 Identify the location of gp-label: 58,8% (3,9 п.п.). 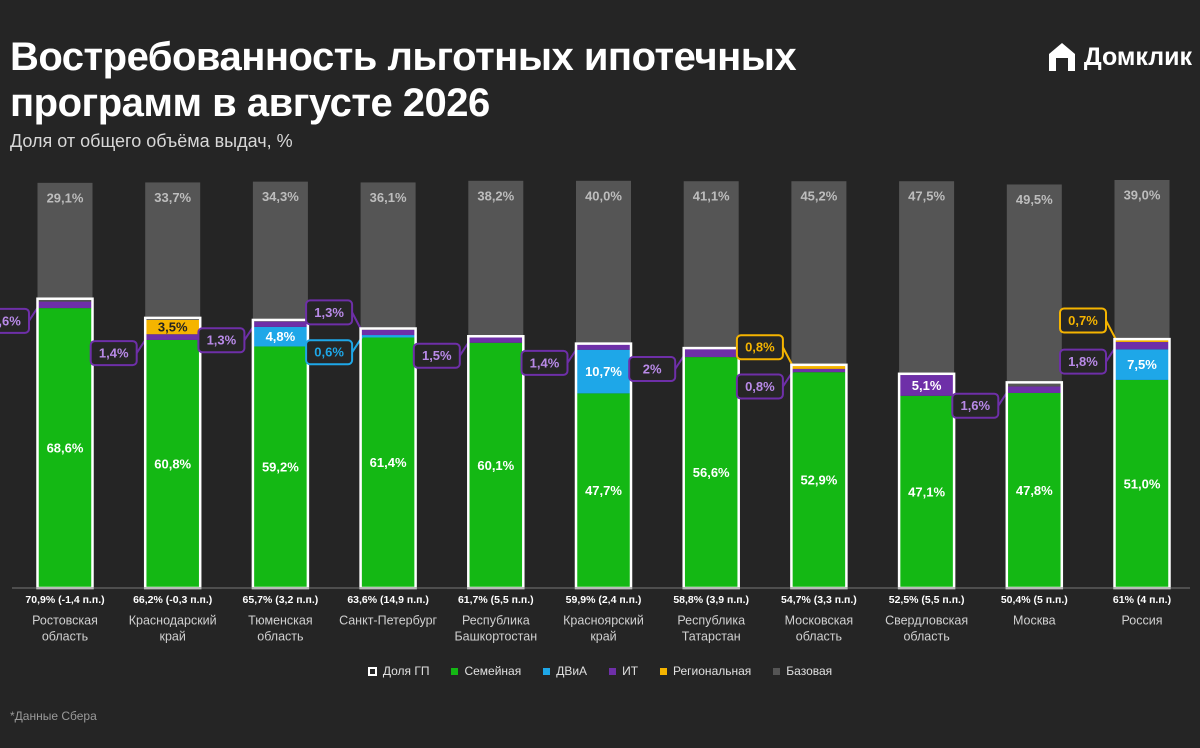
(711, 600).